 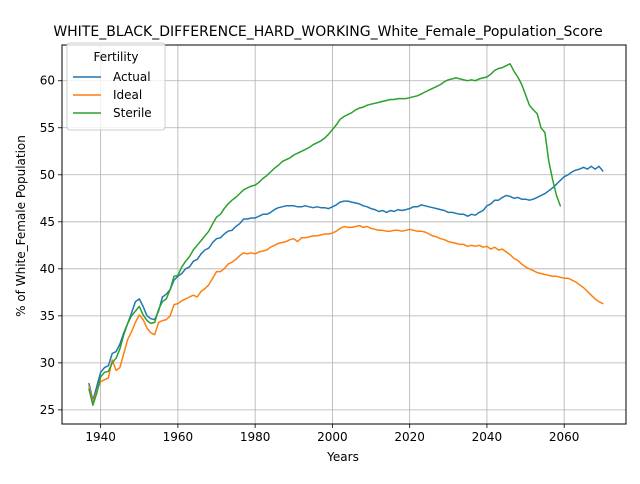 I want to click on x-tick-label: 1960, so click(x=178, y=437).